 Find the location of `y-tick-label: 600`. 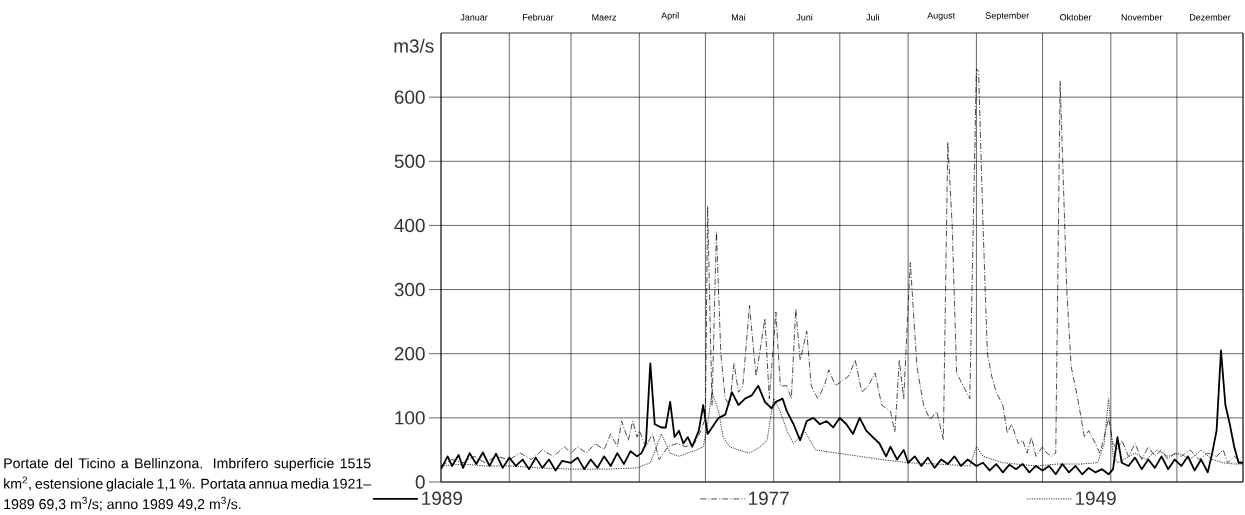

y-tick-label: 600 is located at coordinates (409, 97).